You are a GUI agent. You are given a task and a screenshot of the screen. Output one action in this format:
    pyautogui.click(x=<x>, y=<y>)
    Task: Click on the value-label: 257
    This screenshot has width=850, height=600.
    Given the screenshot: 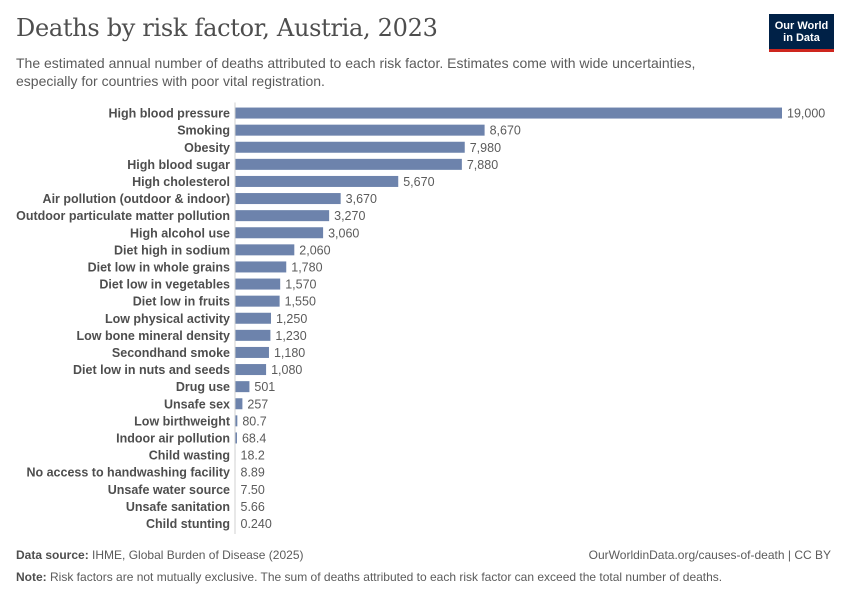 What is the action you would take?
    pyautogui.click(x=257, y=404)
    